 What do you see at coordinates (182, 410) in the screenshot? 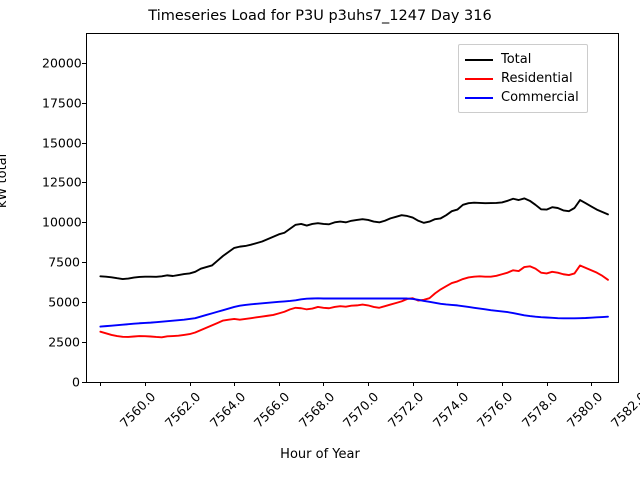
I see `x-tick-label: 7562.0` at bounding box center [182, 410].